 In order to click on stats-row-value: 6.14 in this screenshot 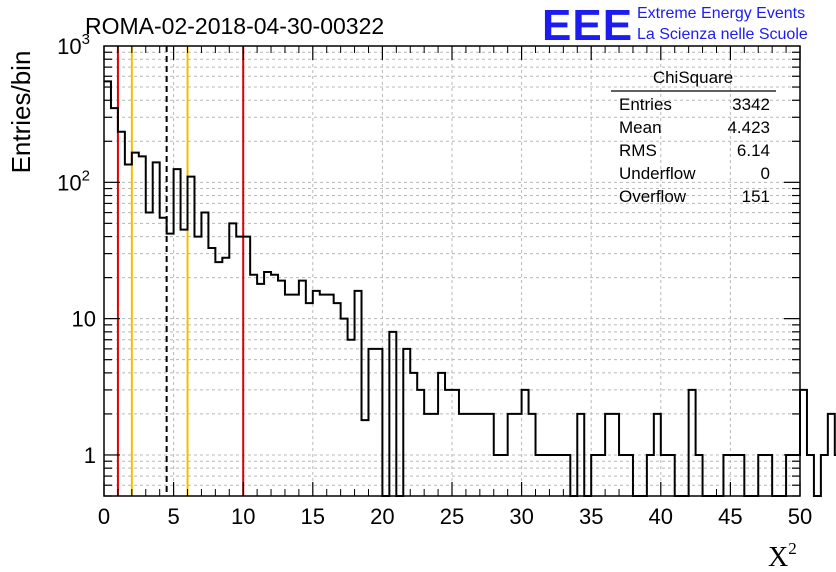, I will do `click(753, 150)`.